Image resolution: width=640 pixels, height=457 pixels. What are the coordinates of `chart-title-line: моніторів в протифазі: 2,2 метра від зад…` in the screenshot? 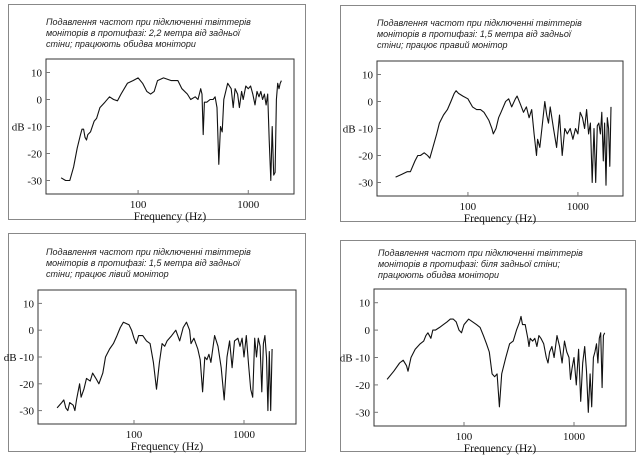 It's located at (143, 33).